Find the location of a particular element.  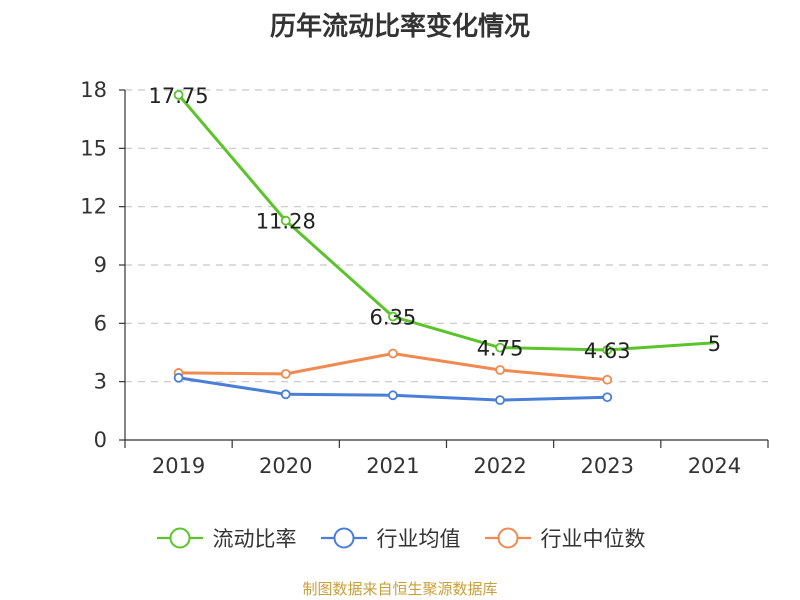

data-label: 11.28 is located at coordinates (286, 222).